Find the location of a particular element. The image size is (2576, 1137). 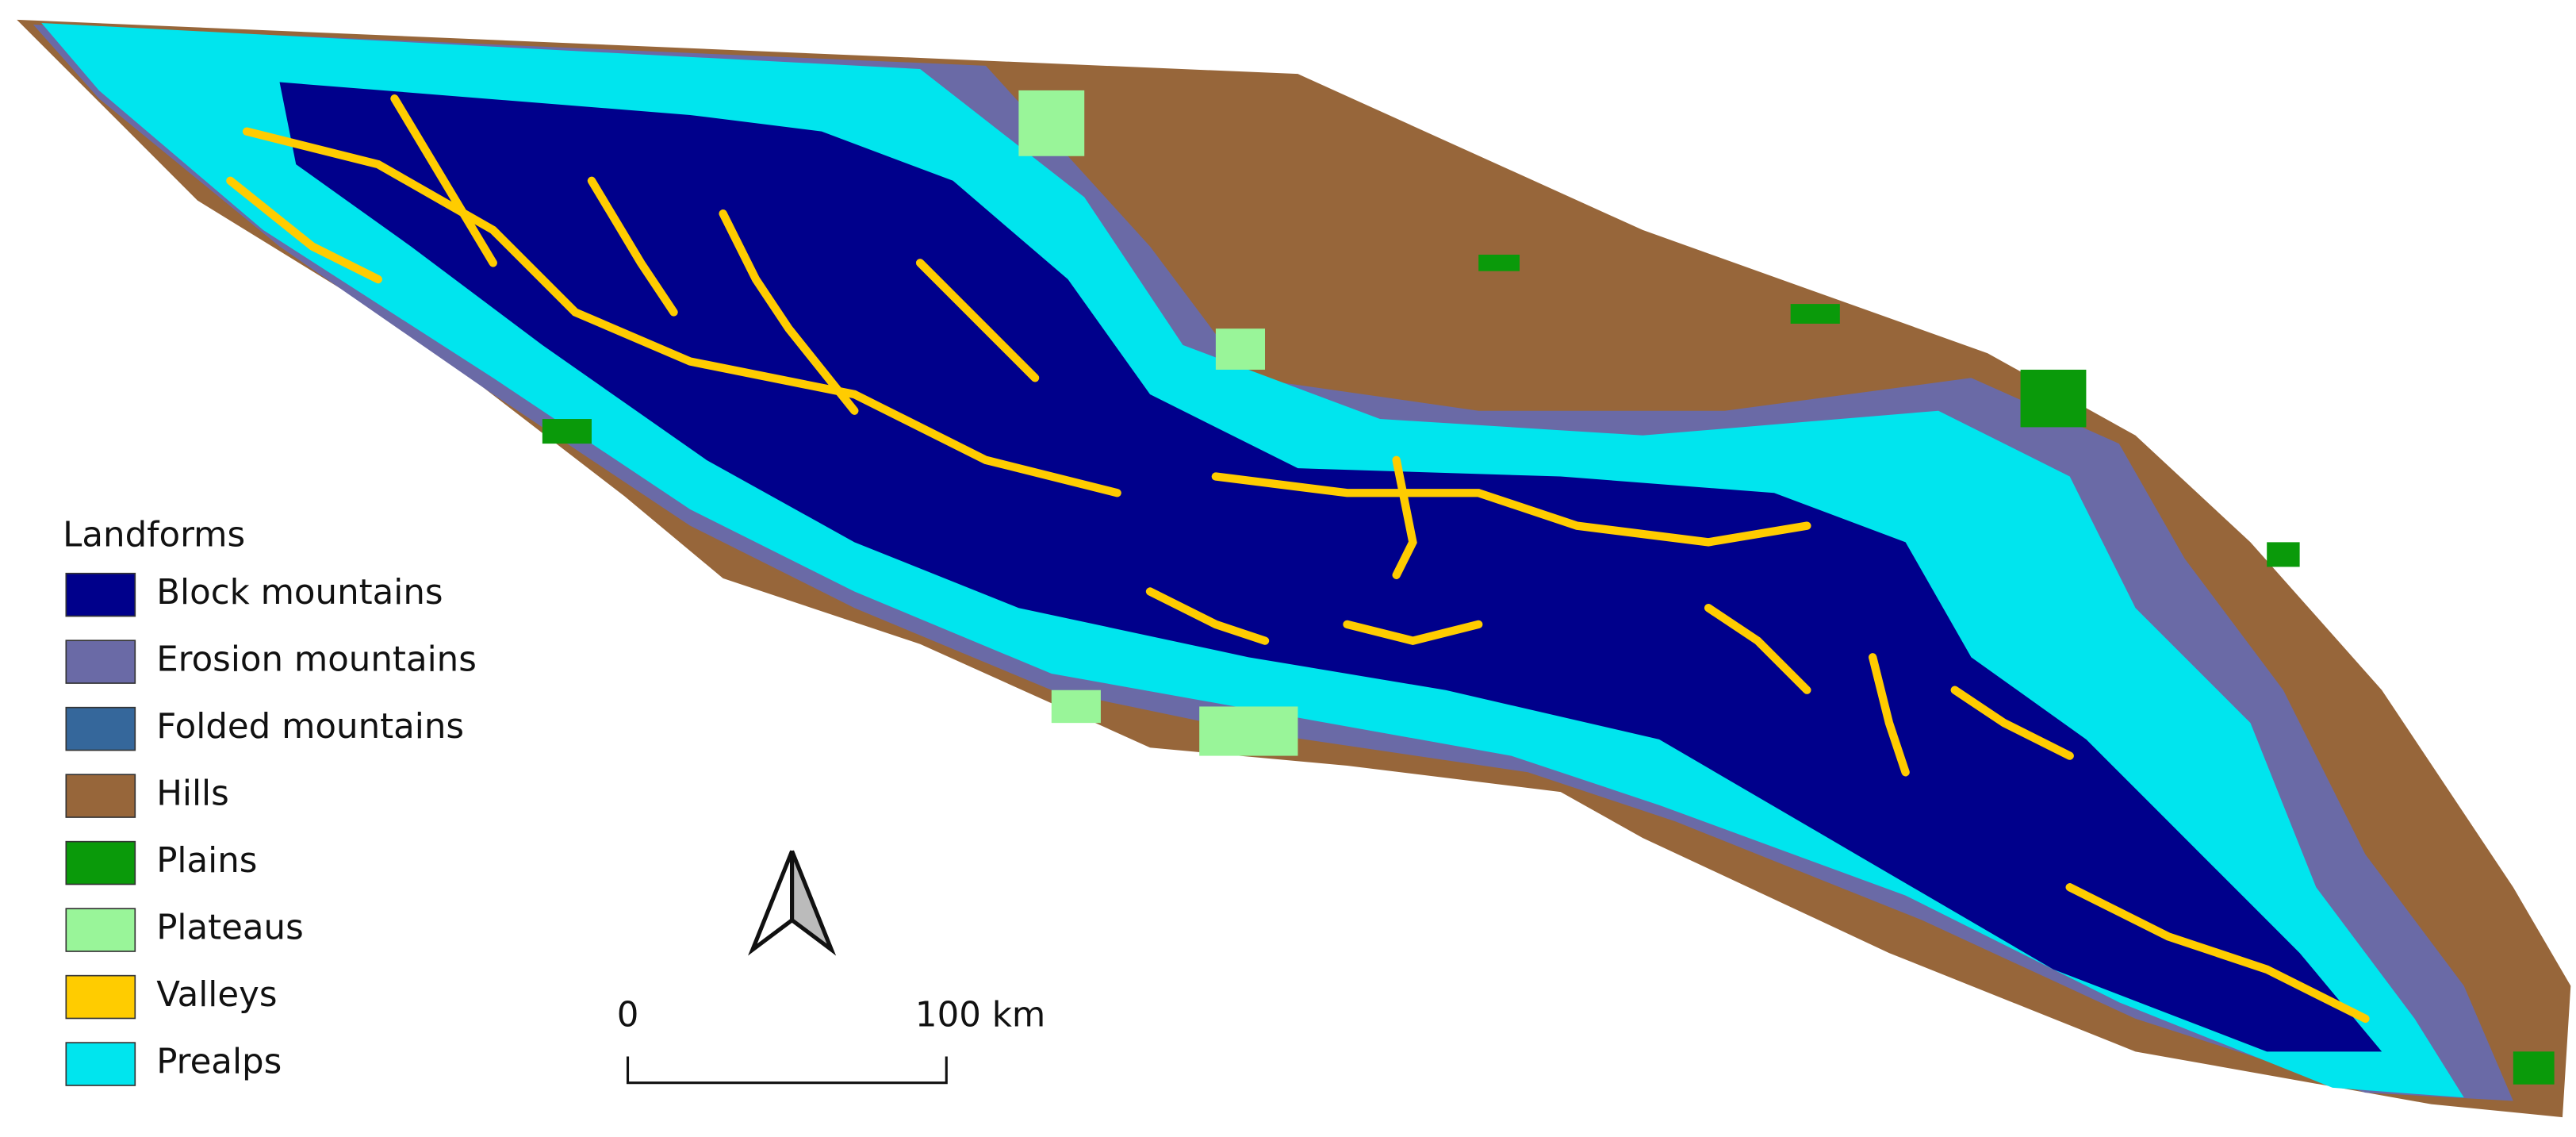

scale-bar: 0 100 km is located at coordinates (831, 1040).